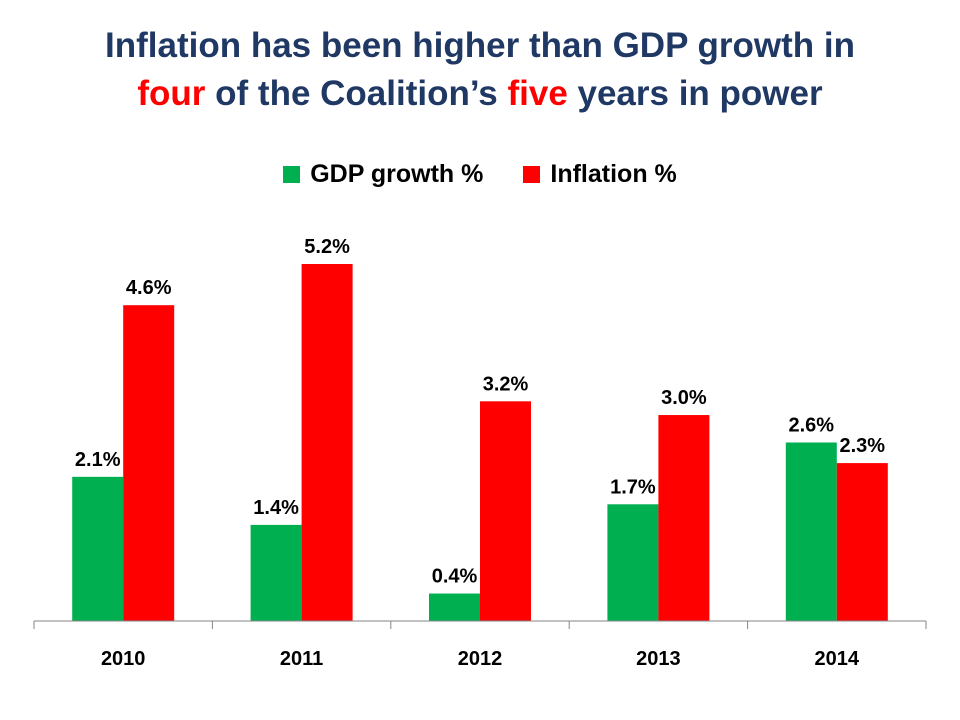 The width and height of the screenshot is (960, 720). I want to click on data-label-gdp-2010: 2.1%, so click(98, 460).